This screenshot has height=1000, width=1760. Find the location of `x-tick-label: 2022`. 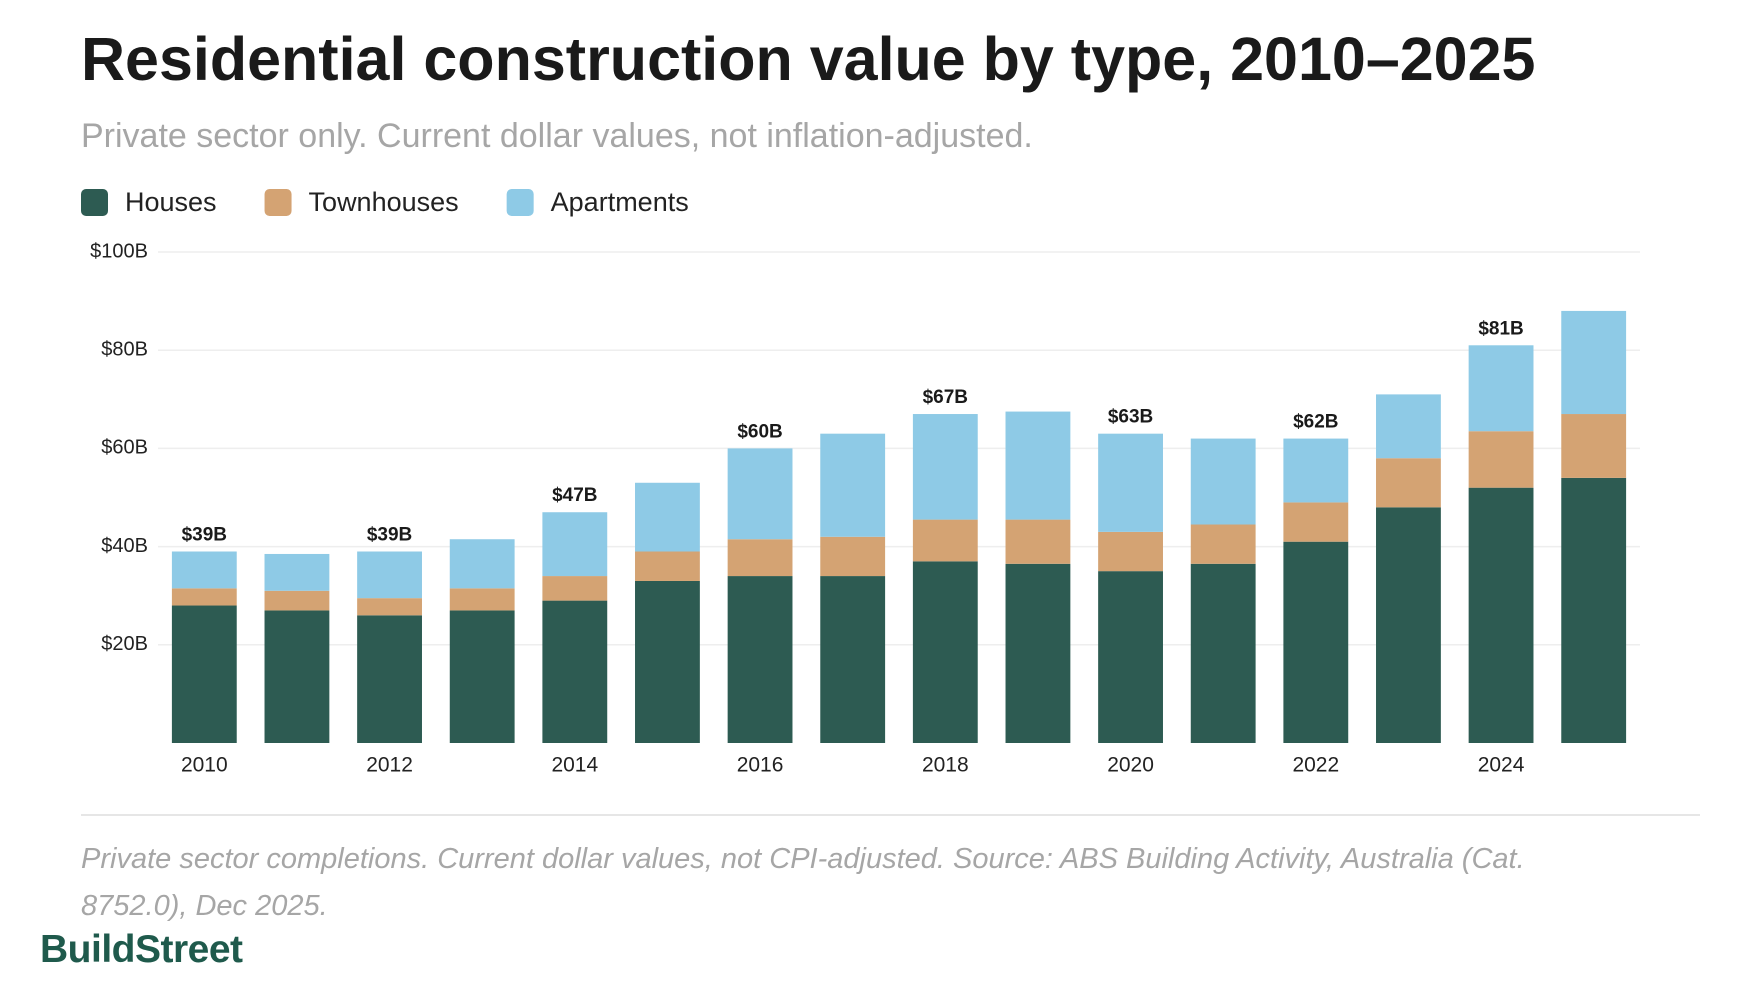

x-tick-label: 2022 is located at coordinates (1315, 765).